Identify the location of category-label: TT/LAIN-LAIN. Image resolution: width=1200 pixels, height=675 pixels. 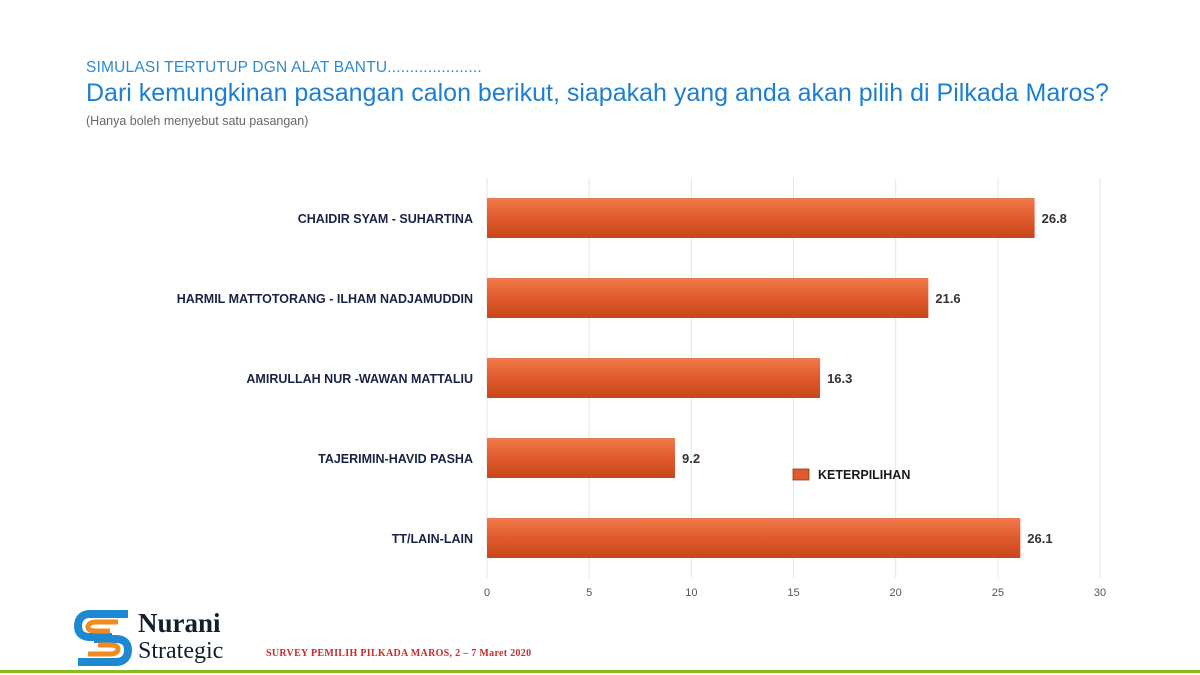
(432, 539).